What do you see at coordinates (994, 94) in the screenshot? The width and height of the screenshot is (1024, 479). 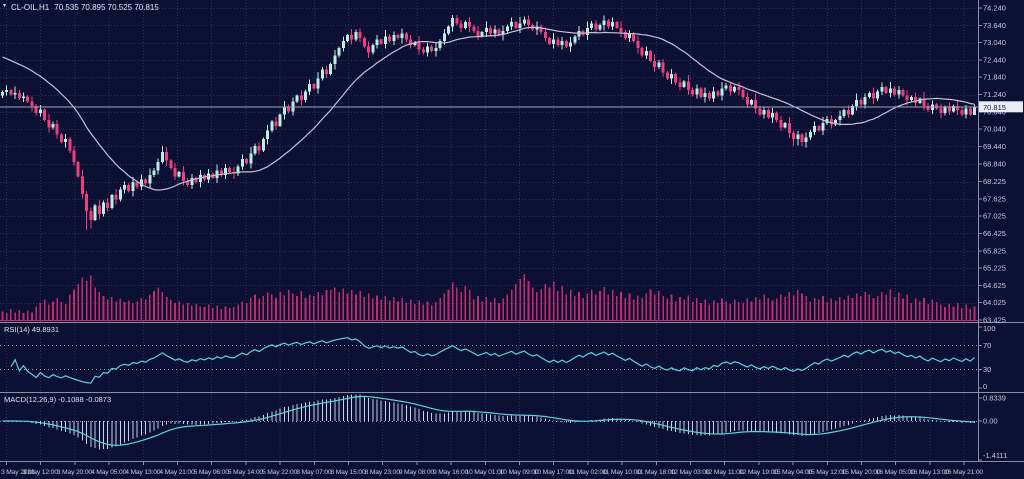 I see `price-axis-label: 71.240` at bounding box center [994, 94].